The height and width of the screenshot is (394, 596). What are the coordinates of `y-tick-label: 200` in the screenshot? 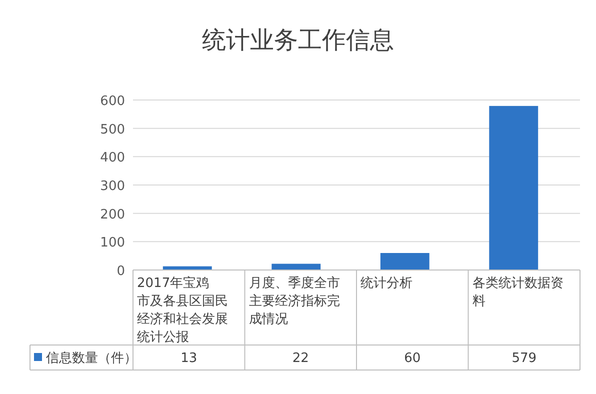 It's located at (112, 214).